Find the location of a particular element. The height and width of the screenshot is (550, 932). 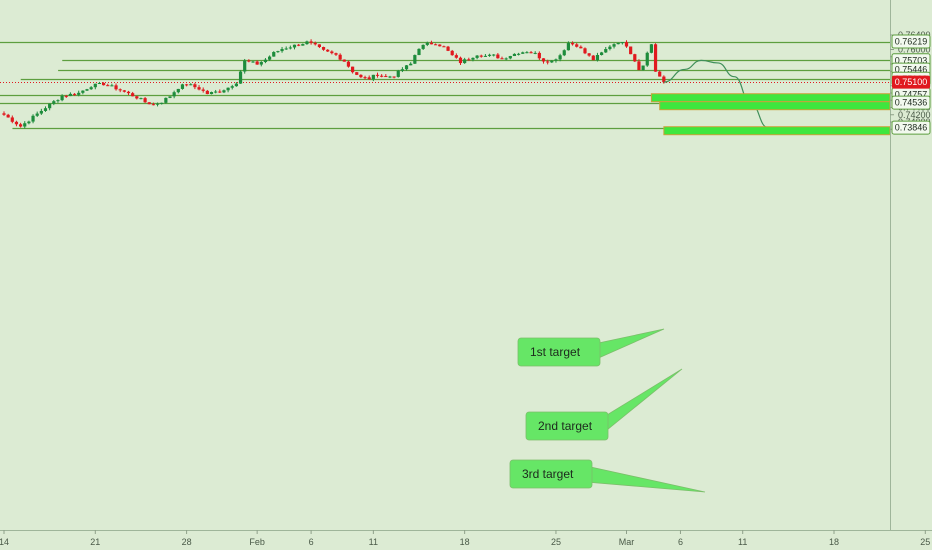

callout-label: 3rd target is located at coordinates (548, 474).